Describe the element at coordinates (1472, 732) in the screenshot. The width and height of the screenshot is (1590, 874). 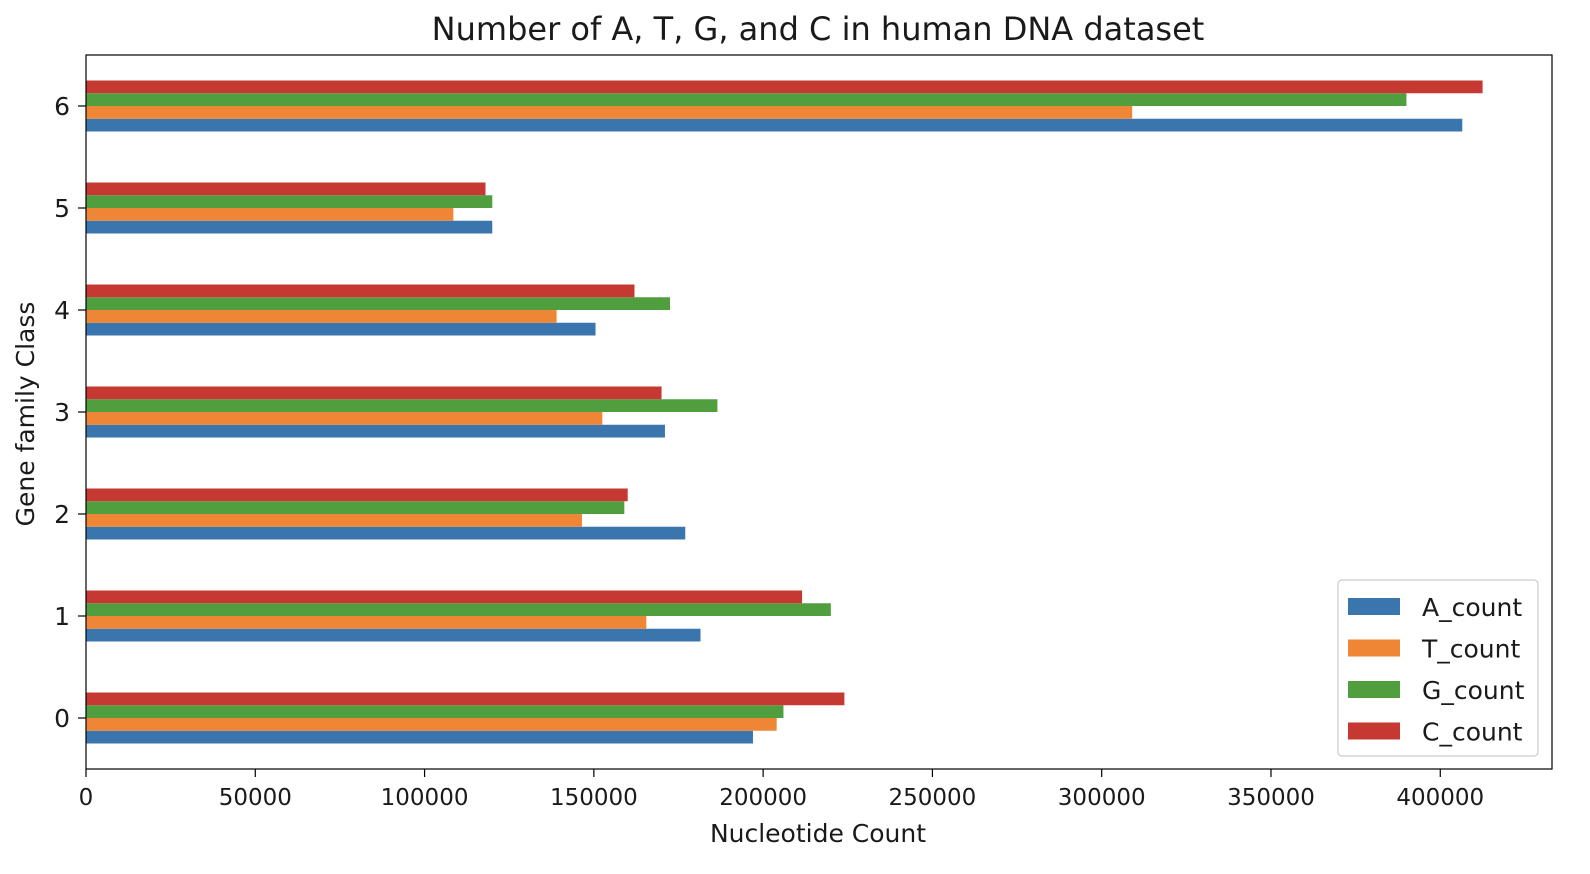
I see `legend-label-C_count: C_count` at that location.